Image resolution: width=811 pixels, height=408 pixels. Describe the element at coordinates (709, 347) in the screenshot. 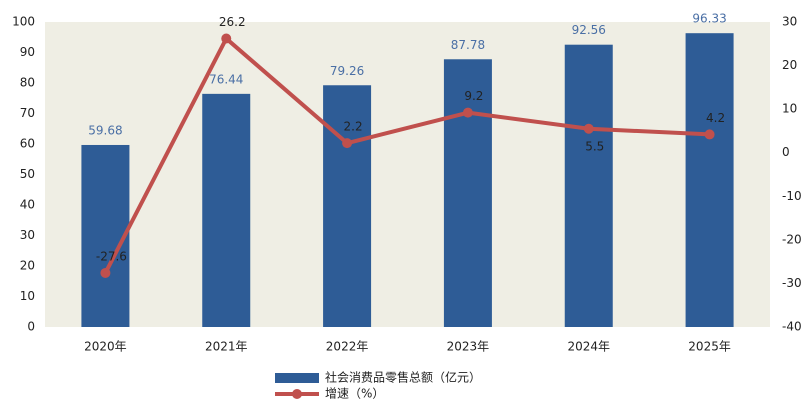

I see `x-tick-label: 2025年` at that location.